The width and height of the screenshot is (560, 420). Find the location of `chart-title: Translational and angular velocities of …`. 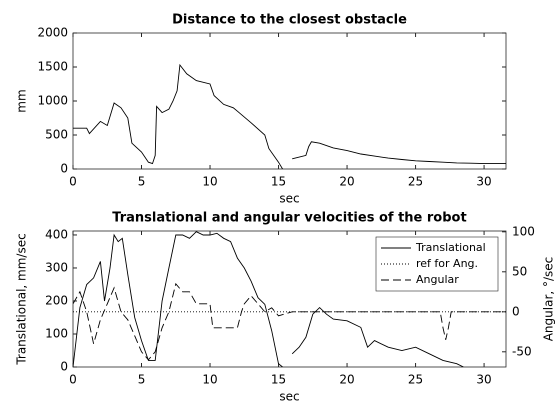

chart-title: Translational and angular velocities of … is located at coordinates (289, 218).